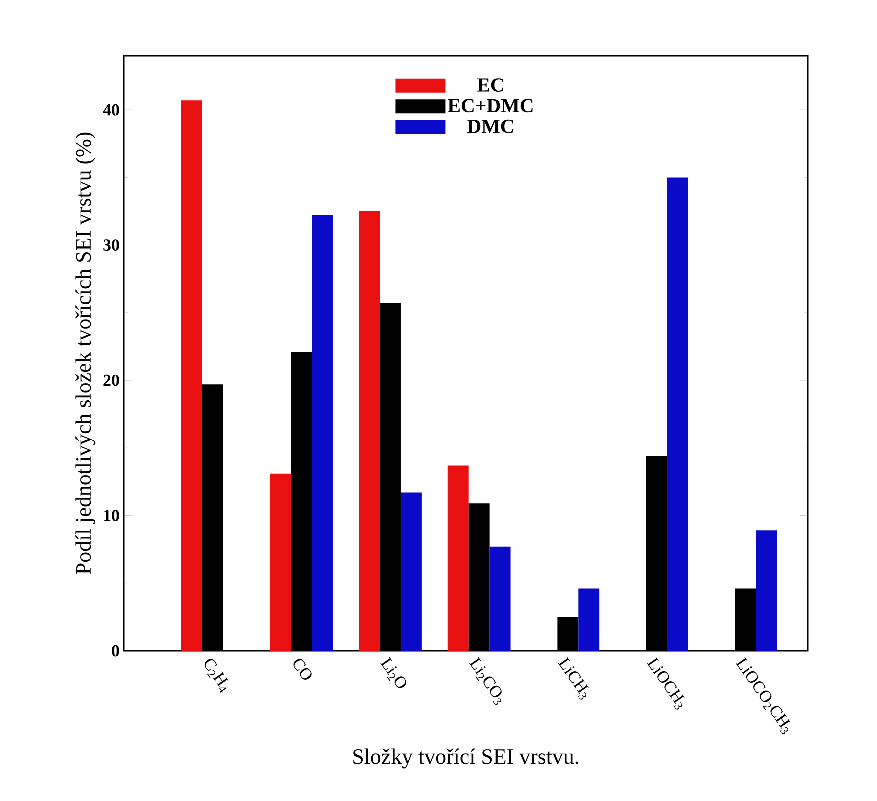 The height and width of the screenshot is (801, 877). Describe the element at coordinates (112, 380) in the screenshot. I see `y-tick-label: 20` at that location.